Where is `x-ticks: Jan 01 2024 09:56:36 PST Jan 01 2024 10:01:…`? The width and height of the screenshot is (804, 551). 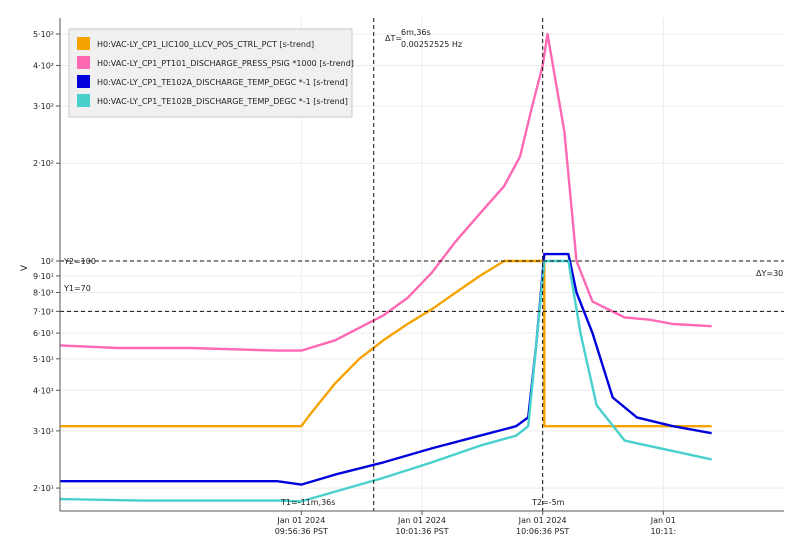
x-ticks: Jan 01 2024 09:56:36 PST Jan 01 2024 10:01:… is located at coordinates (475, 523).